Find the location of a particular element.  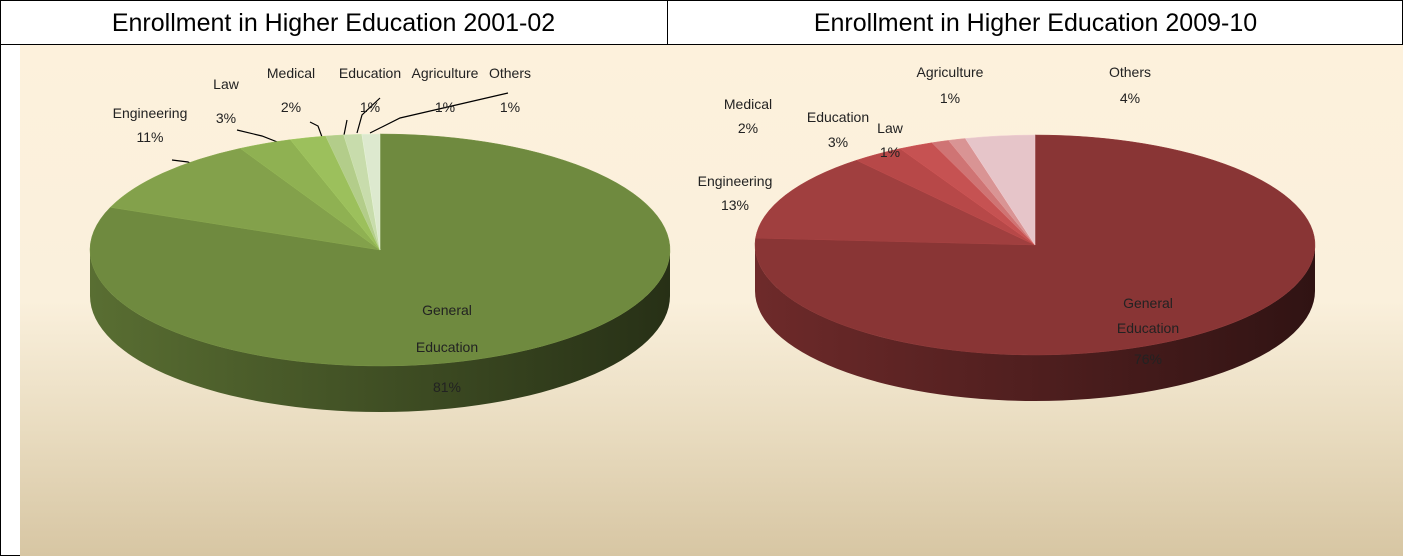

slice-value-label: 11% is located at coordinates (150, 137).